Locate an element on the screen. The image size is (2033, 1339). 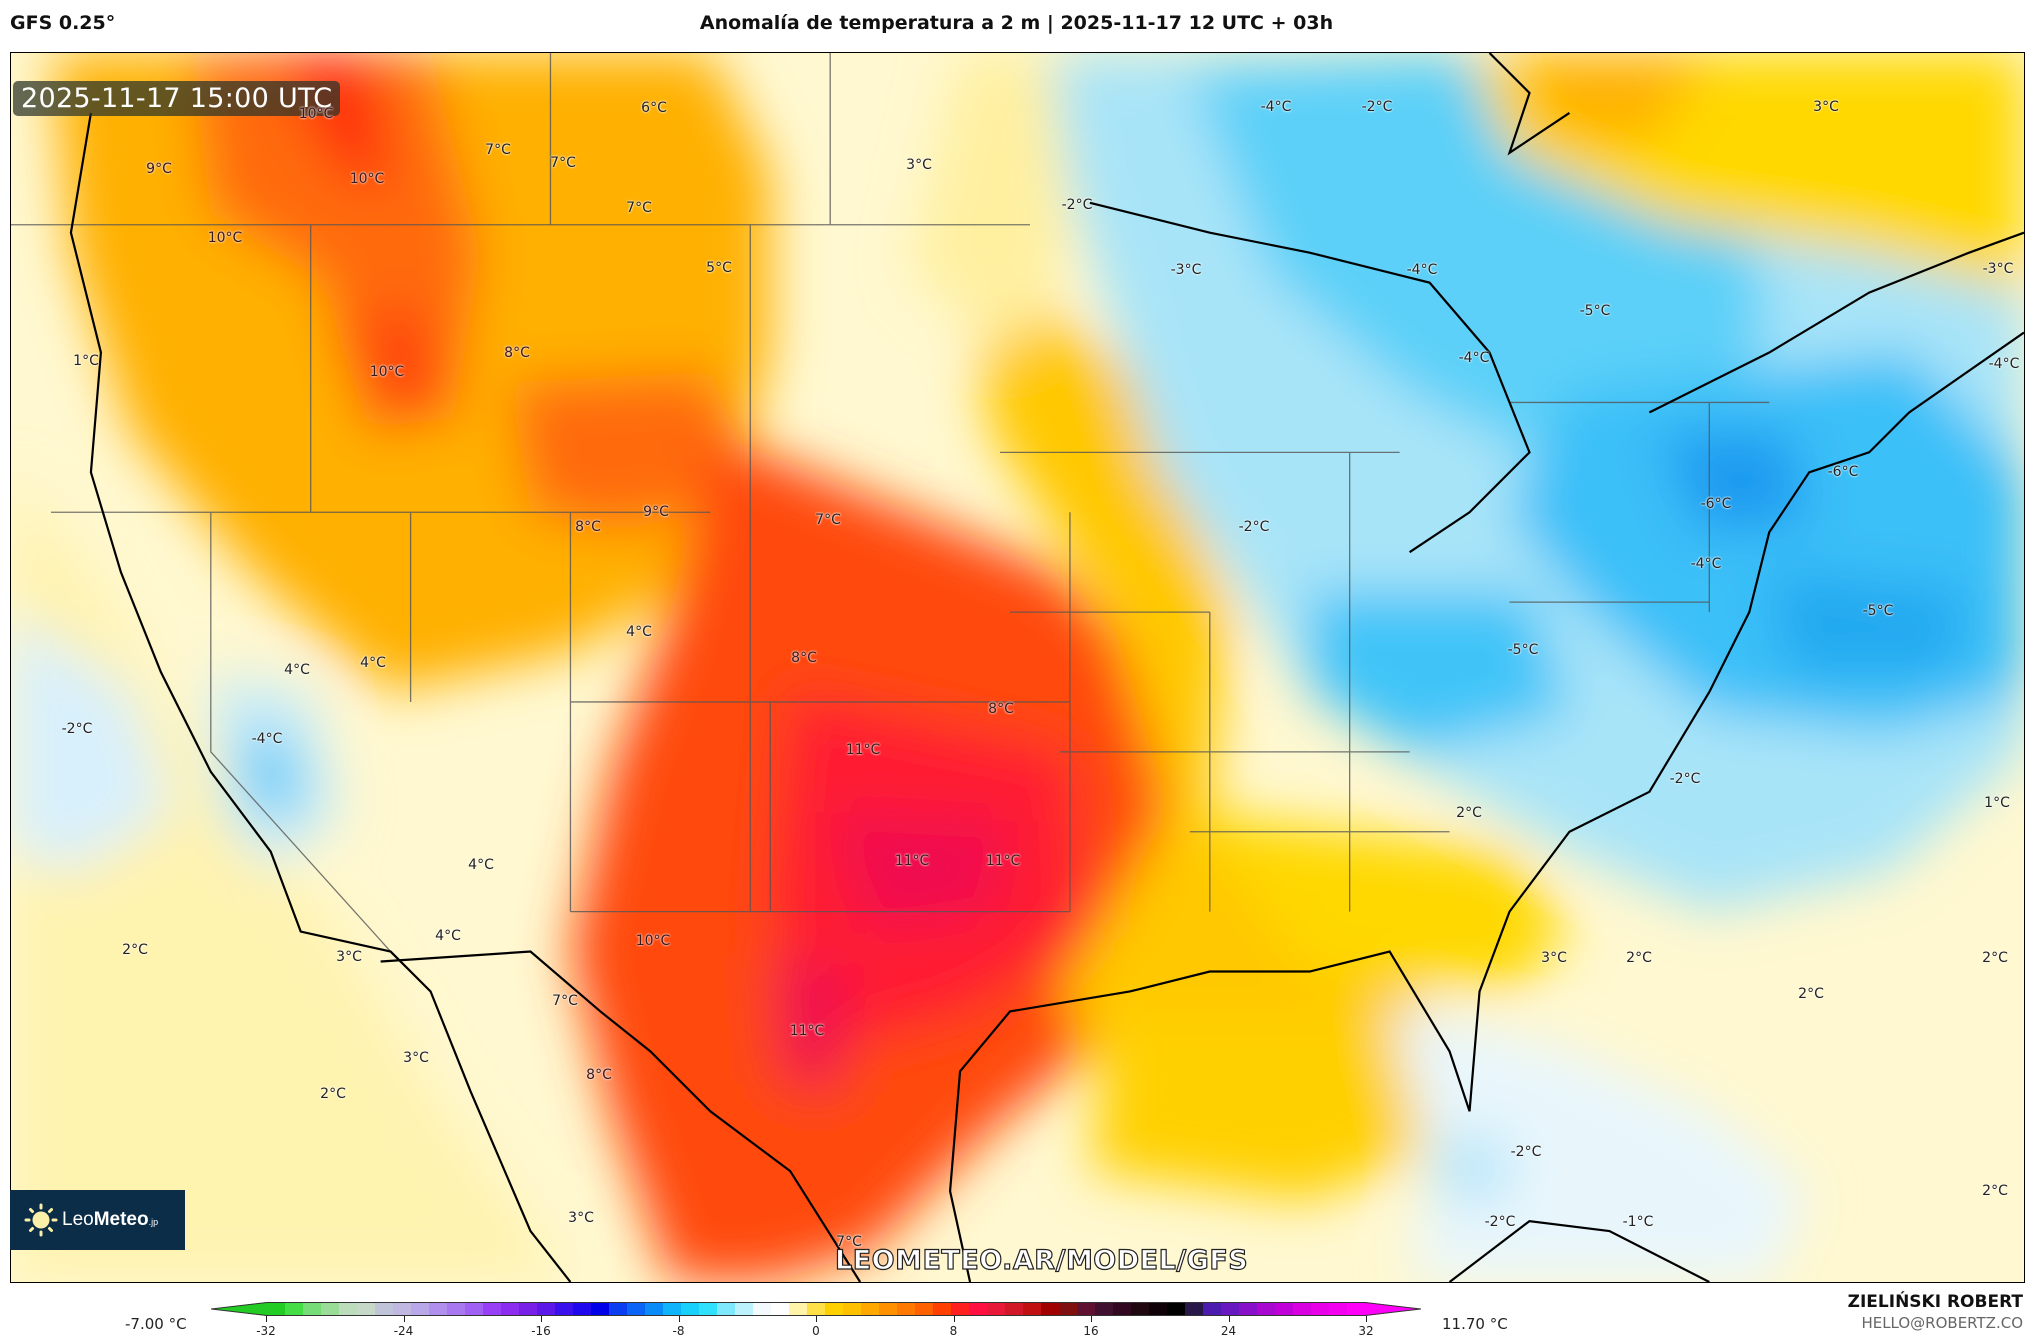
colorbar-min-label: -7.00 °C is located at coordinates (156, 1324).